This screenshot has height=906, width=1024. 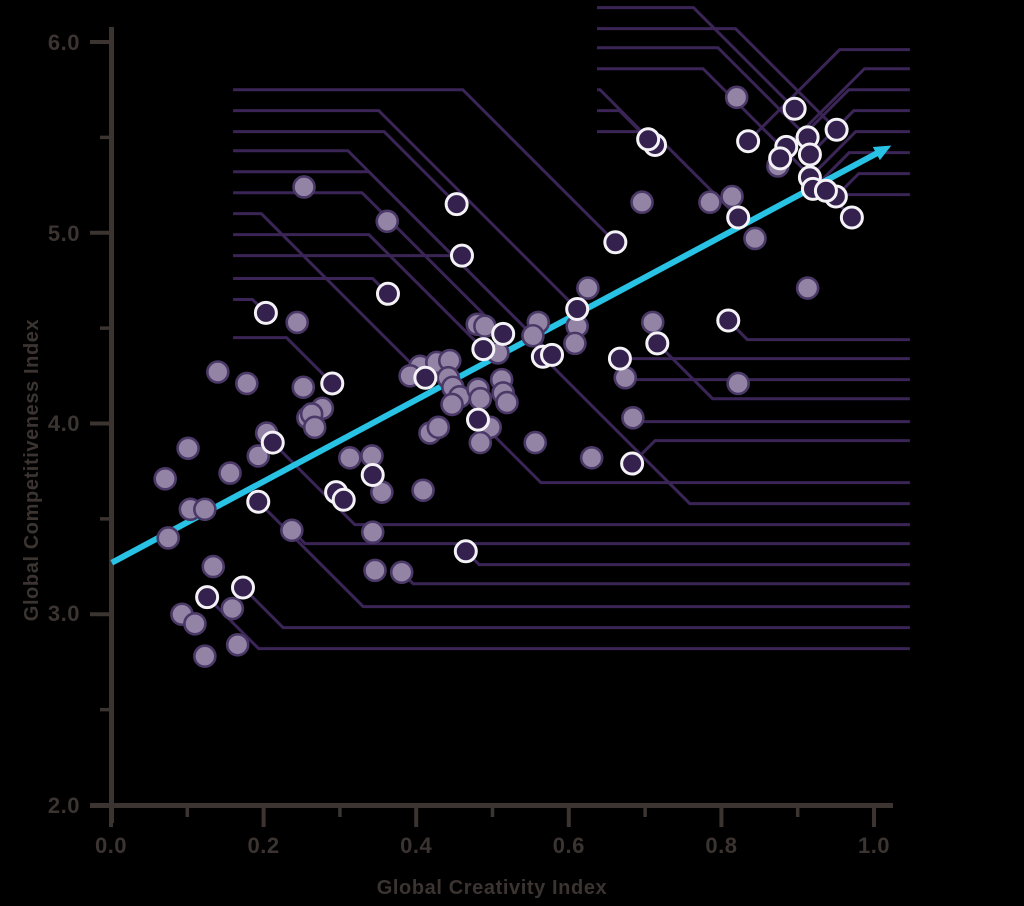 What do you see at coordinates (882, 153) in the screenshot?
I see `trend-arrowhead` at bounding box center [882, 153].